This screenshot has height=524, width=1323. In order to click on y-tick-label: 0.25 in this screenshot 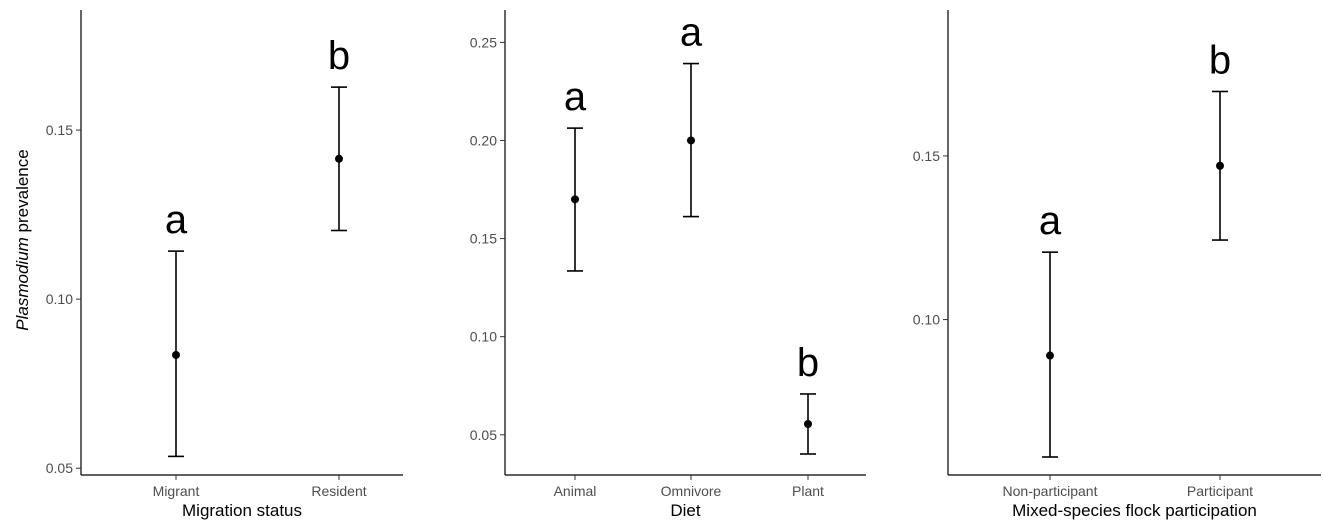, I will do `click(483, 42)`.